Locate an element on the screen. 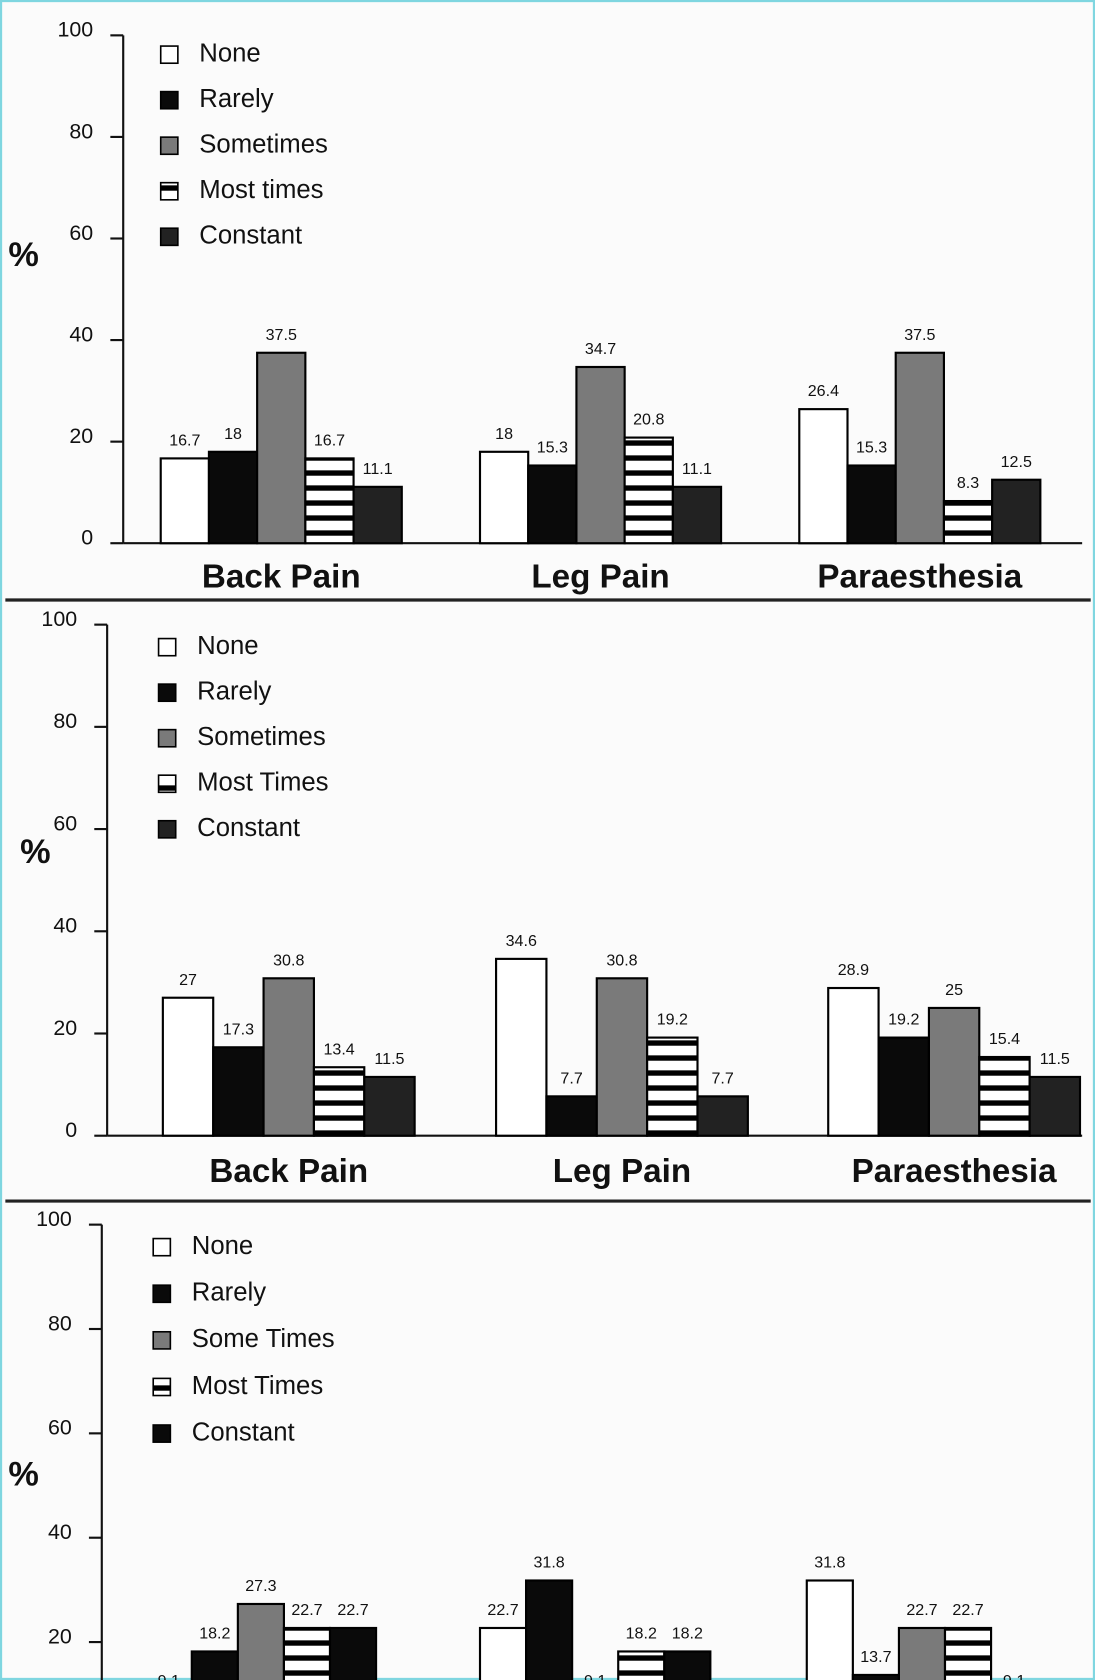  legend-label: Most times is located at coordinates (261, 190).